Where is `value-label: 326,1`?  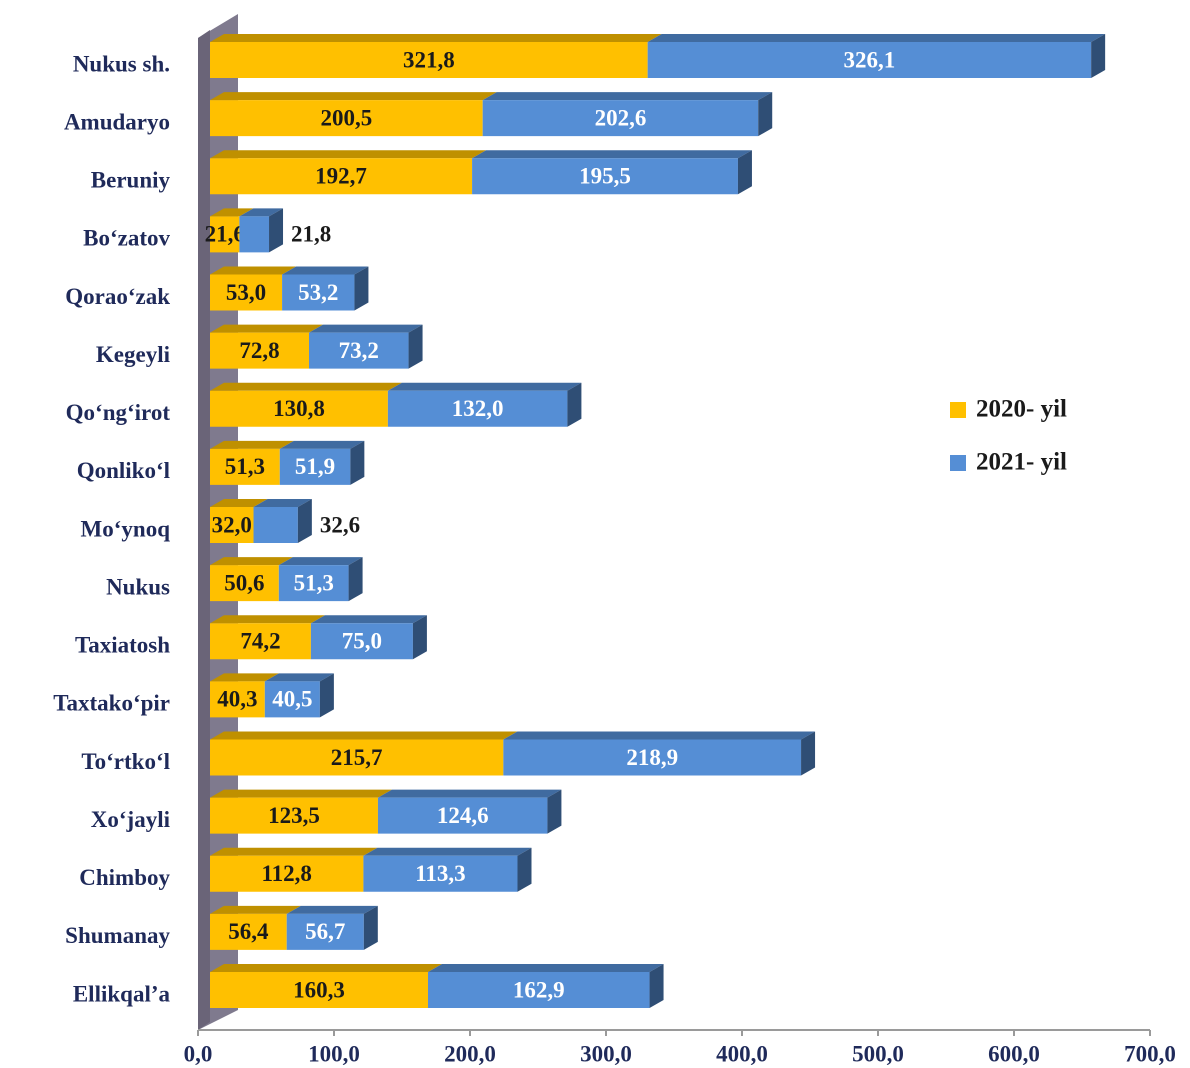
value-label: 326,1 is located at coordinates (870, 59).